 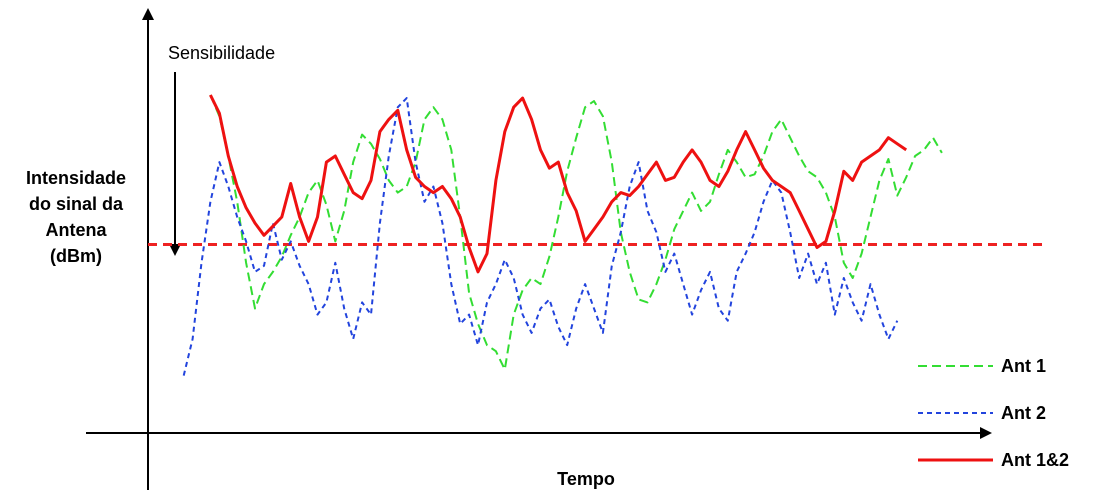 I want to click on x-axis-label: Tempo, so click(x=586, y=479).